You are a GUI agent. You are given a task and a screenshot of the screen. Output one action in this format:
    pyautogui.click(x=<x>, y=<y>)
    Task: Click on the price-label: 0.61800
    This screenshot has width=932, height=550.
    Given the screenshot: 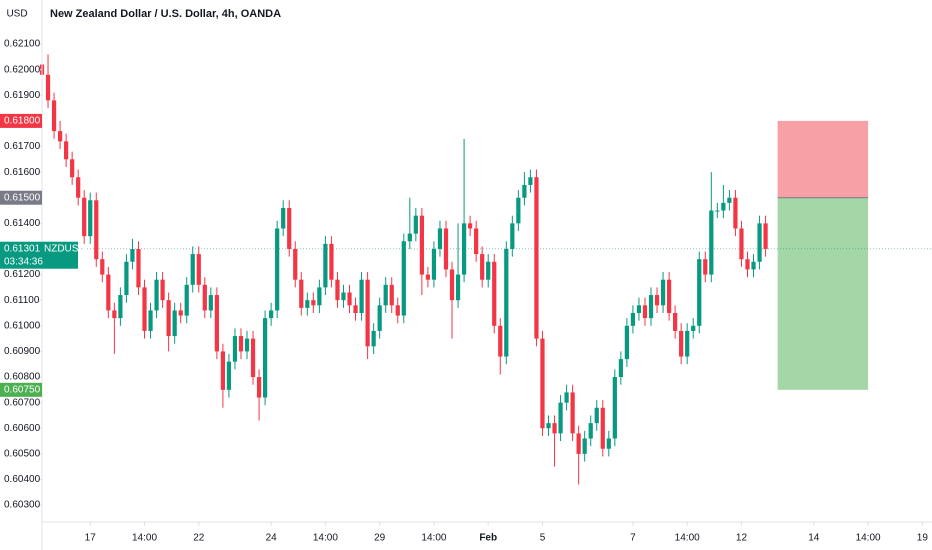 What is the action you would take?
    pyautogui.click(x=22, y=121)
    